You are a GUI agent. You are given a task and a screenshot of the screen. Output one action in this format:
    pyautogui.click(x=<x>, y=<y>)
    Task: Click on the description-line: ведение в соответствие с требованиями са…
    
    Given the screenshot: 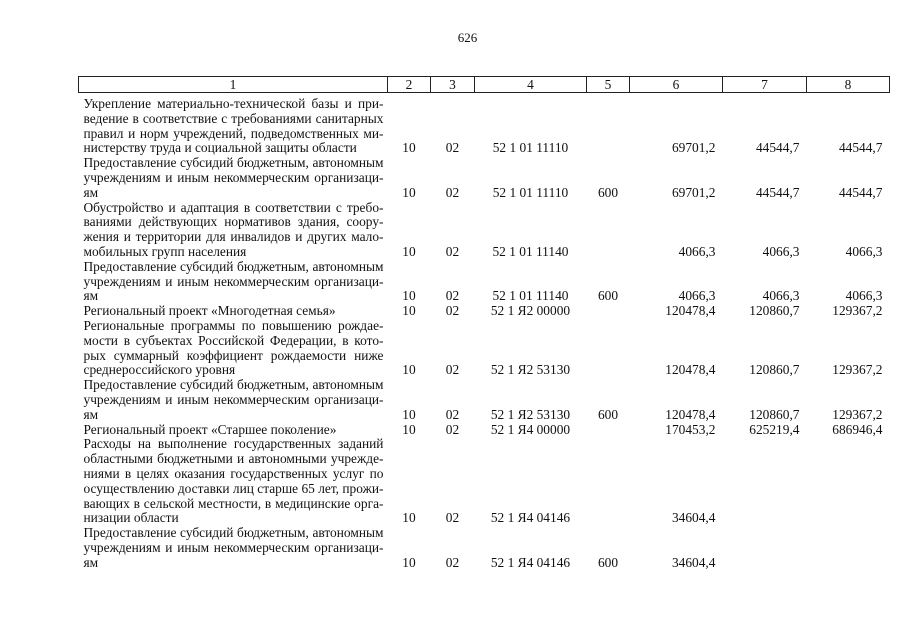 What is the action you would take?
    pyautogui.click(x=233, y=118)
    